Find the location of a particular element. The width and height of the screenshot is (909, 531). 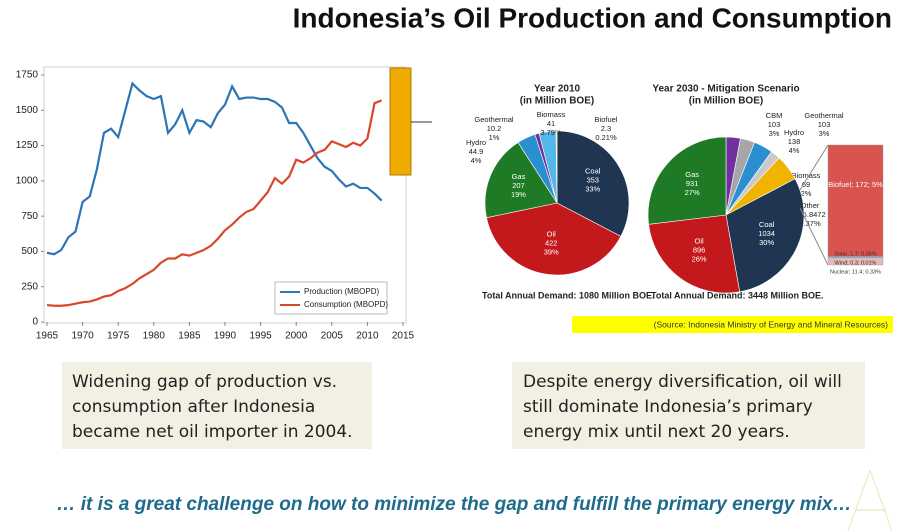

x-tick-label: 2000 is located at coordinates (296, 336).